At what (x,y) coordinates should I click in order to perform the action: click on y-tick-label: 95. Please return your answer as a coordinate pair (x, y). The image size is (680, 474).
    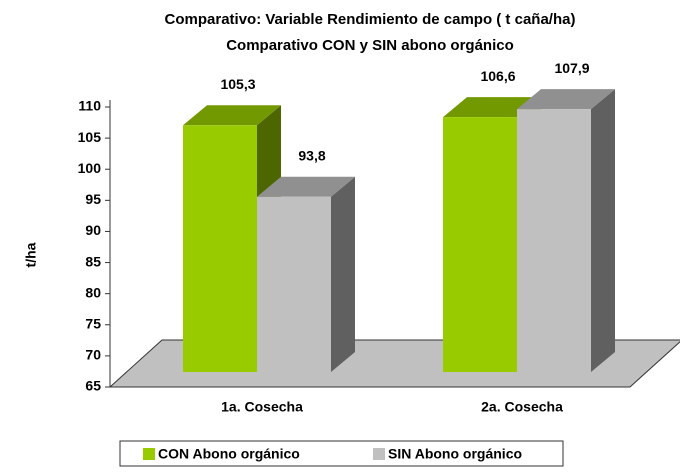
    Looking at the image, I should click on (93, 199).